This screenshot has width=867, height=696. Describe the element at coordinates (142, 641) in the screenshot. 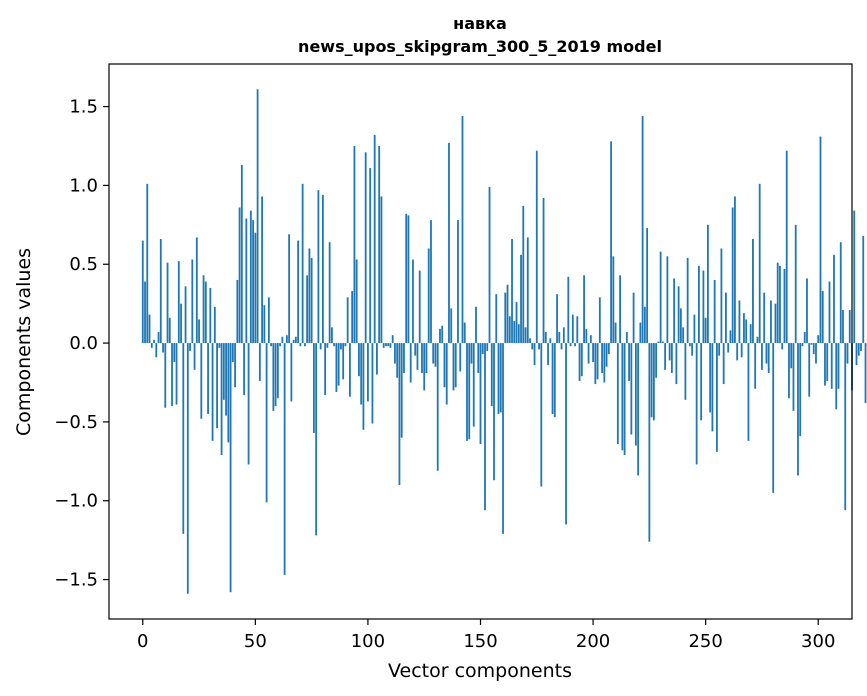

I see `x-tick-label: 0` at that location.